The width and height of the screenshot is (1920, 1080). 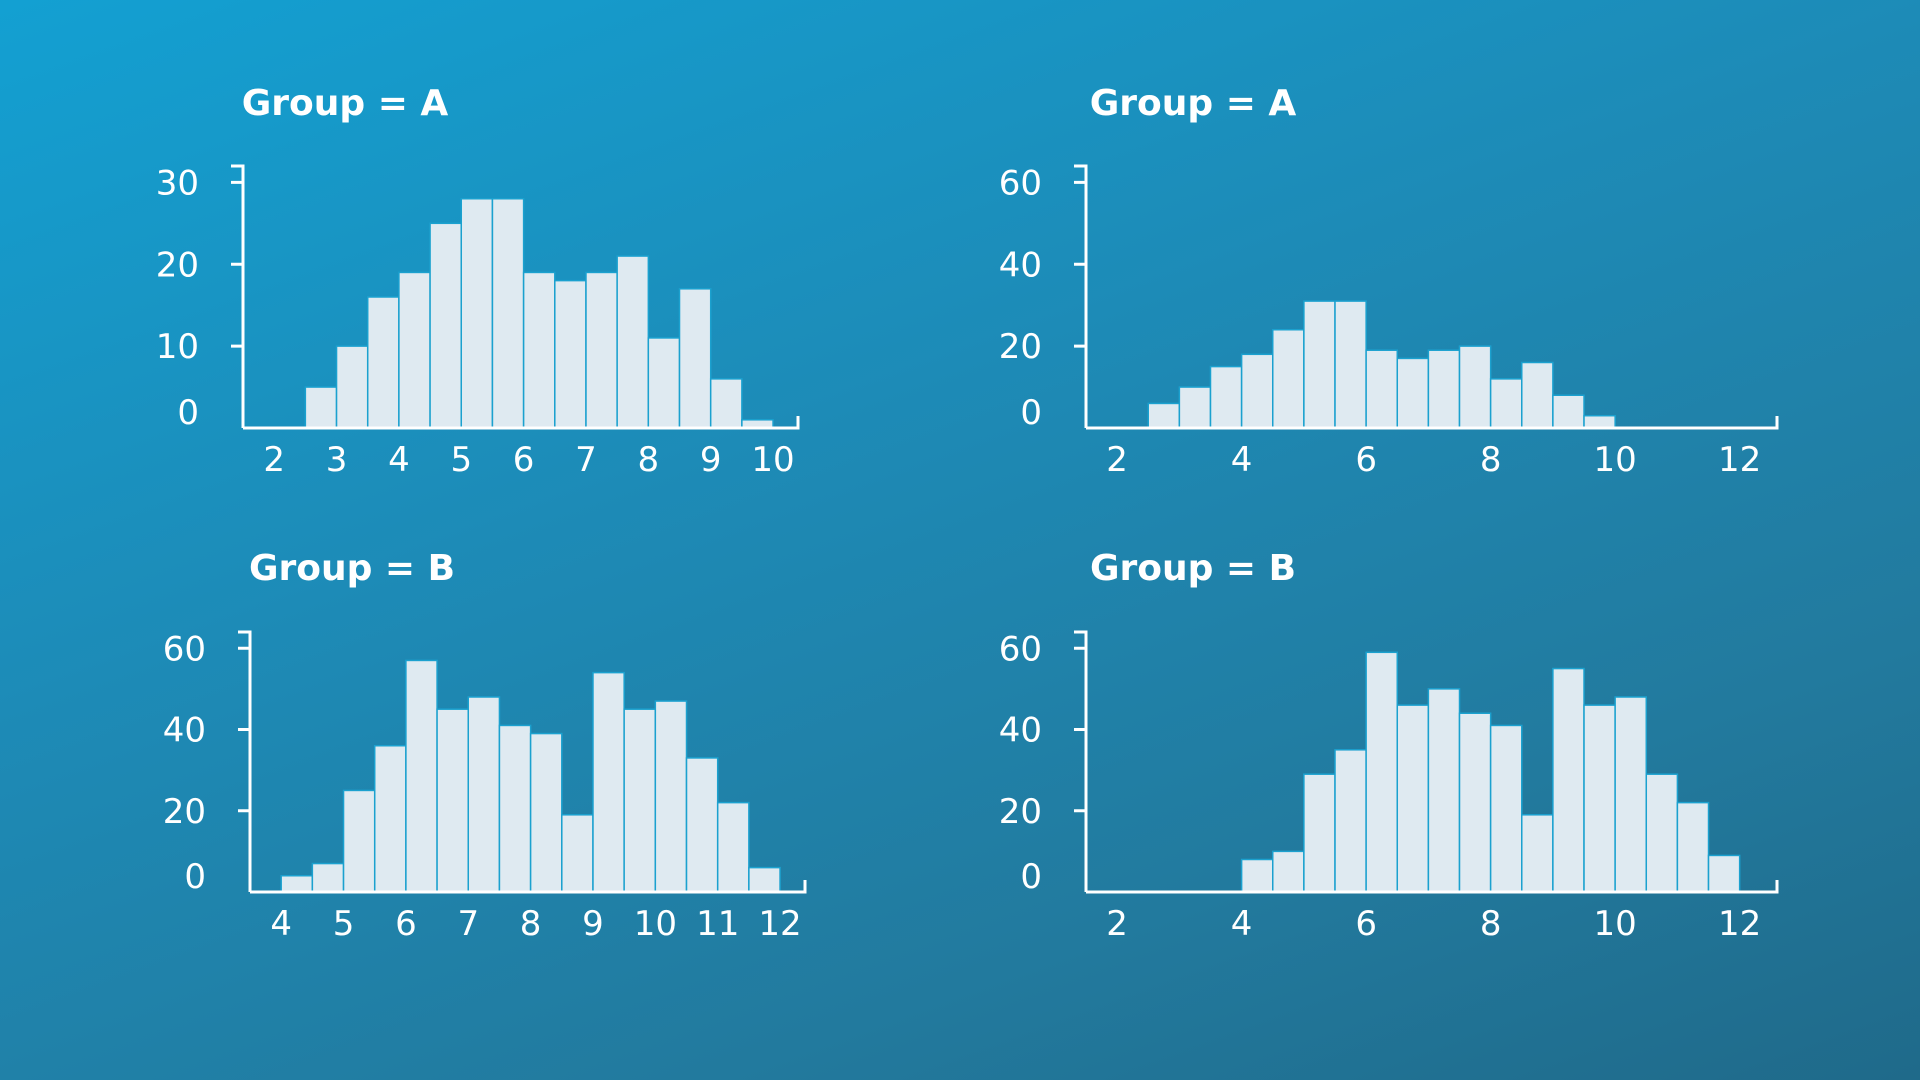 What do you see at coordinates (717, 924) in the screenshot?
I see `x-tick-label: 11` at bounding box center [717, 924].